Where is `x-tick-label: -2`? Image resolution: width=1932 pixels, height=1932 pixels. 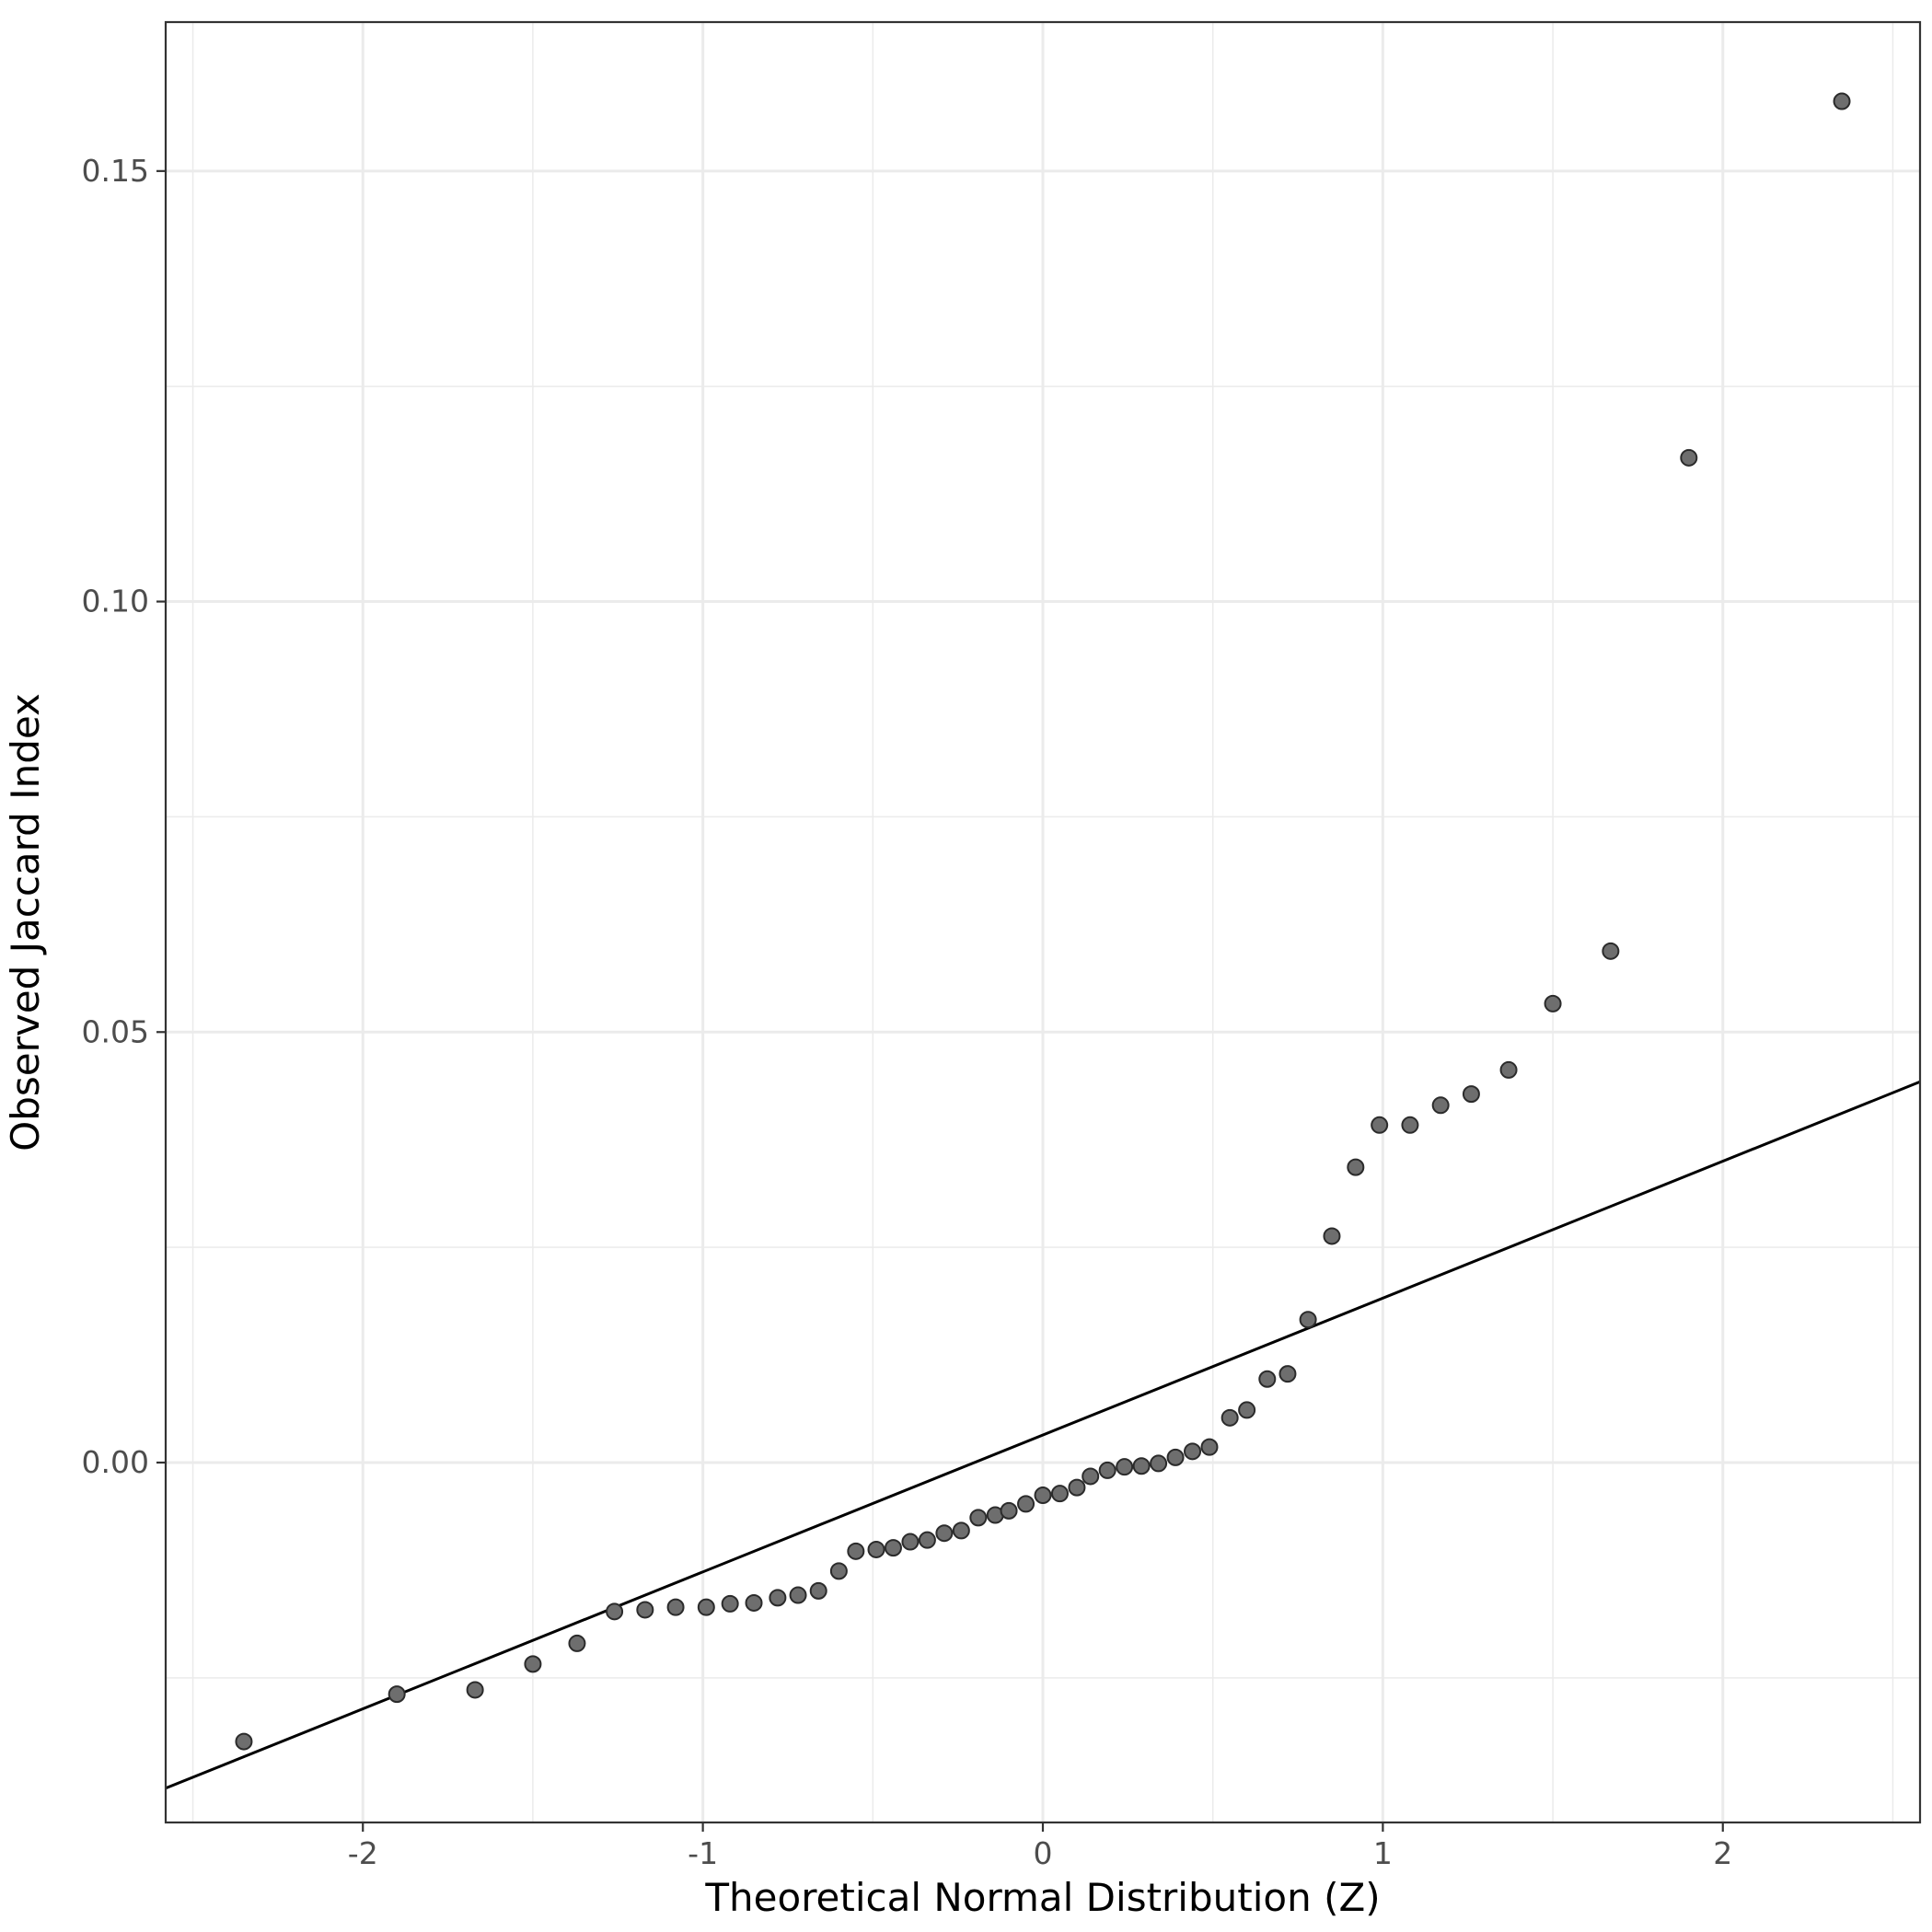
x-tick-label: -2 is located at coordinates (363, 1853).